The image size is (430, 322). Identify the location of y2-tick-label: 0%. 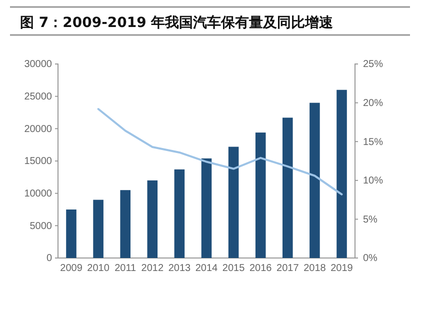
(370, 258).